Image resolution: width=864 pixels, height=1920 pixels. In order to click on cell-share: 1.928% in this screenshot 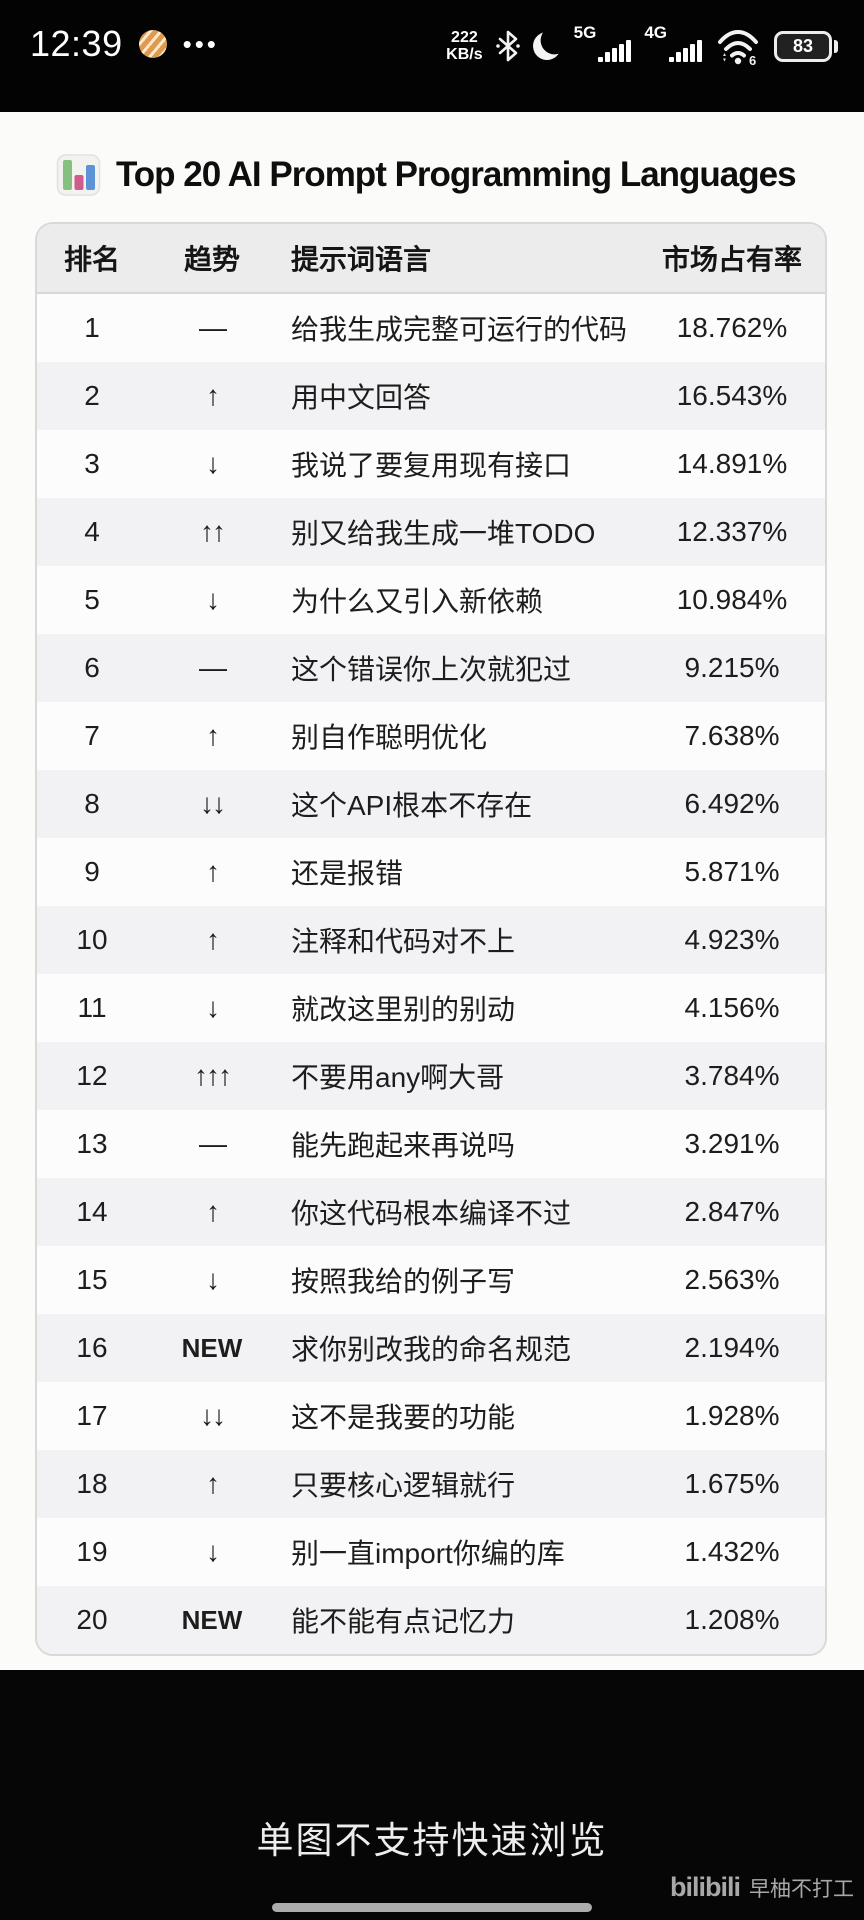, I will do `click(732, 1415)`.